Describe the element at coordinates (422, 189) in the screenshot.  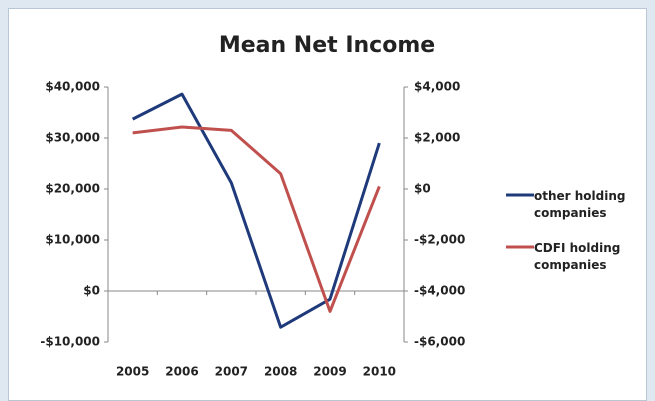
I see `y2-tick-label: $0` at that location.